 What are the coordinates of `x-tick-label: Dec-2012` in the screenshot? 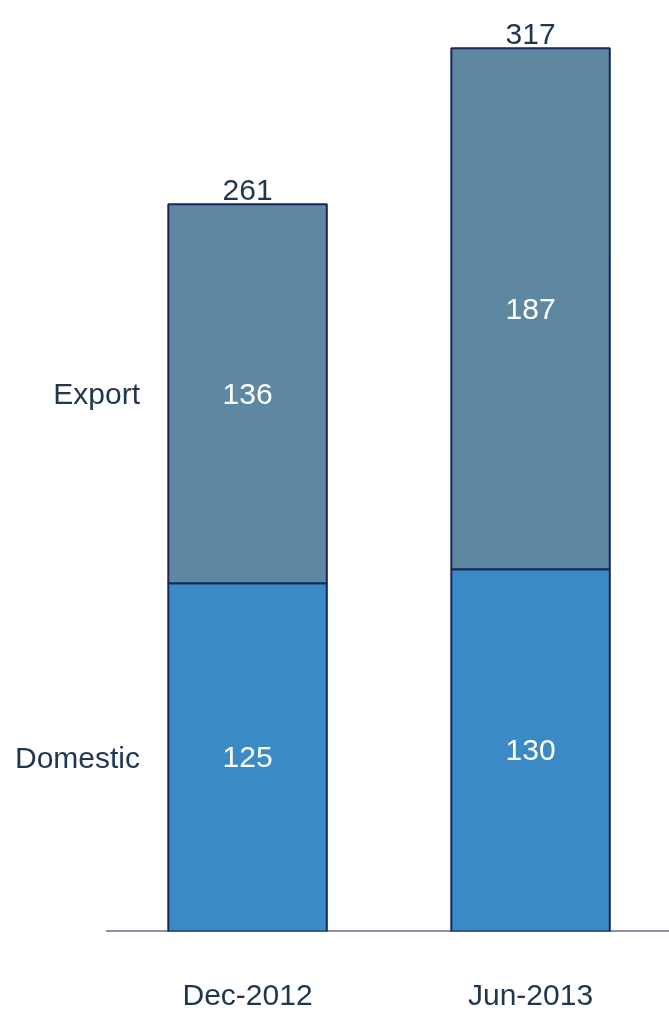 It's located at (247, 994).